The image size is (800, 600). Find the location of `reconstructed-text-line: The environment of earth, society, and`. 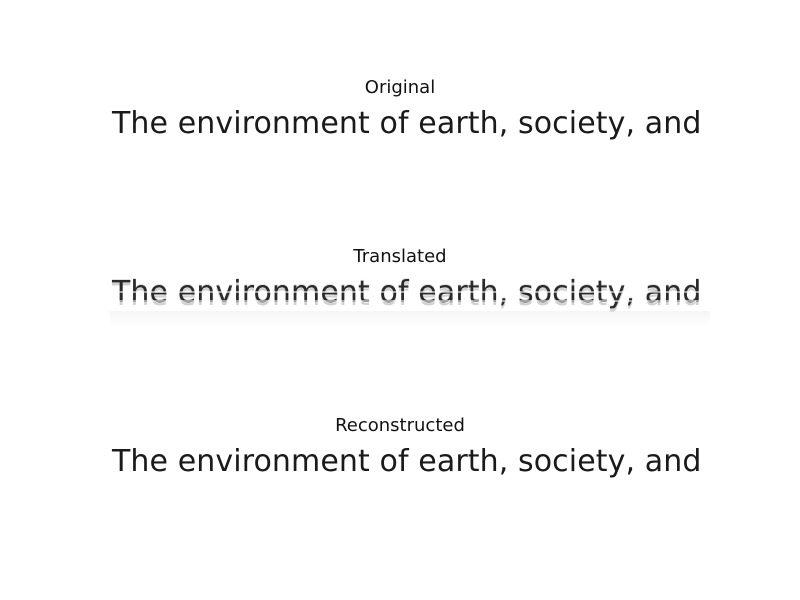

reconstructed-text-line: The environment of earth, society, and is located at coordinates (407, 461).